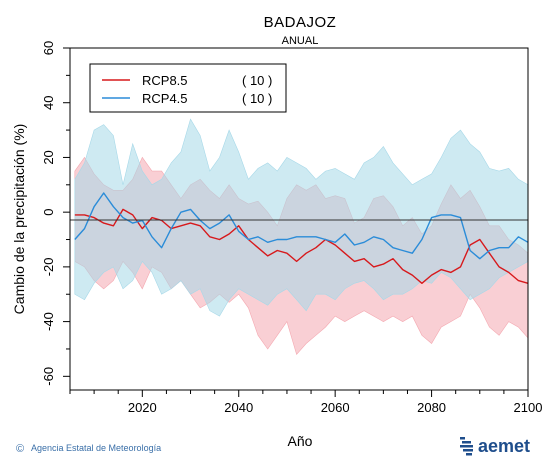 The width and height of the screenshot is (550, 462). What do you see at coordinates (300, 41) in the screenshot?
I see `chart-subtitle: ANUAL` at bounding box center [300, 41].